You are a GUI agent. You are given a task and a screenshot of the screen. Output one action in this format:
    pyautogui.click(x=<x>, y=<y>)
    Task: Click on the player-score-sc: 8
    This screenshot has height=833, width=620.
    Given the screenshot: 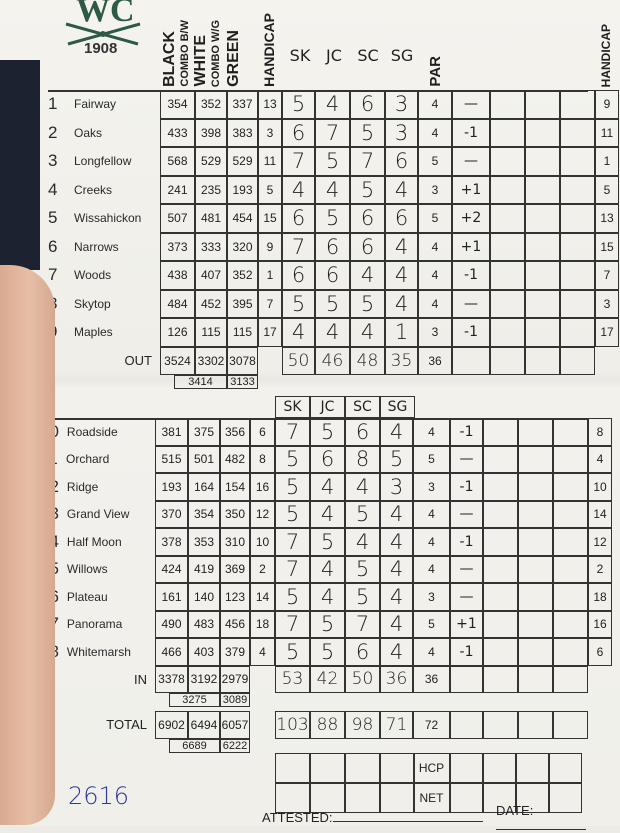 What is the action you would take?
    pyautogui.click(x=362, y=459)
    